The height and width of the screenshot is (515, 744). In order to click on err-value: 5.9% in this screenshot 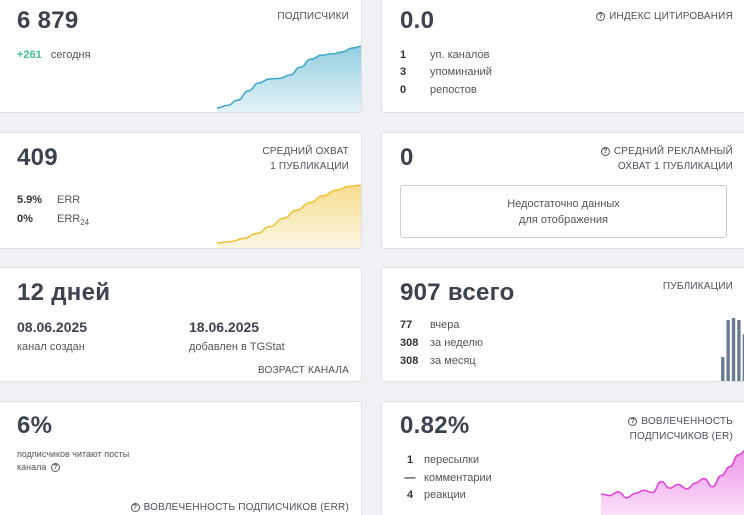, I will do `click(30, 200)`.